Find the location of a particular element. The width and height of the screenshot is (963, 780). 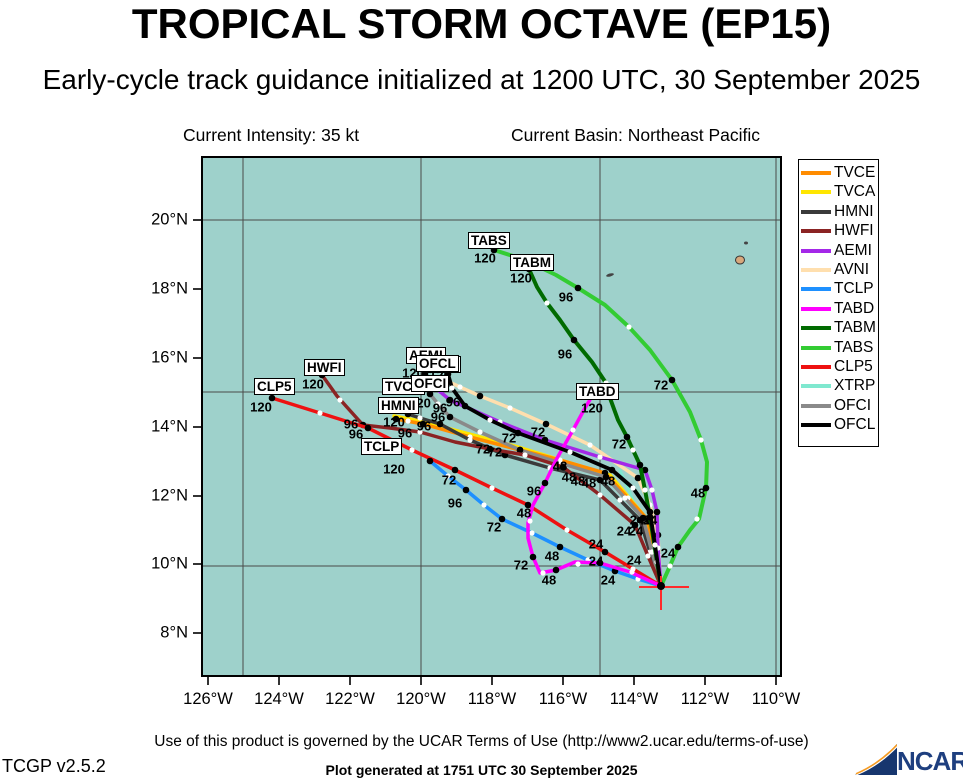

legend-row-CLP5: CLP5 is located at coordinates (838, 366).